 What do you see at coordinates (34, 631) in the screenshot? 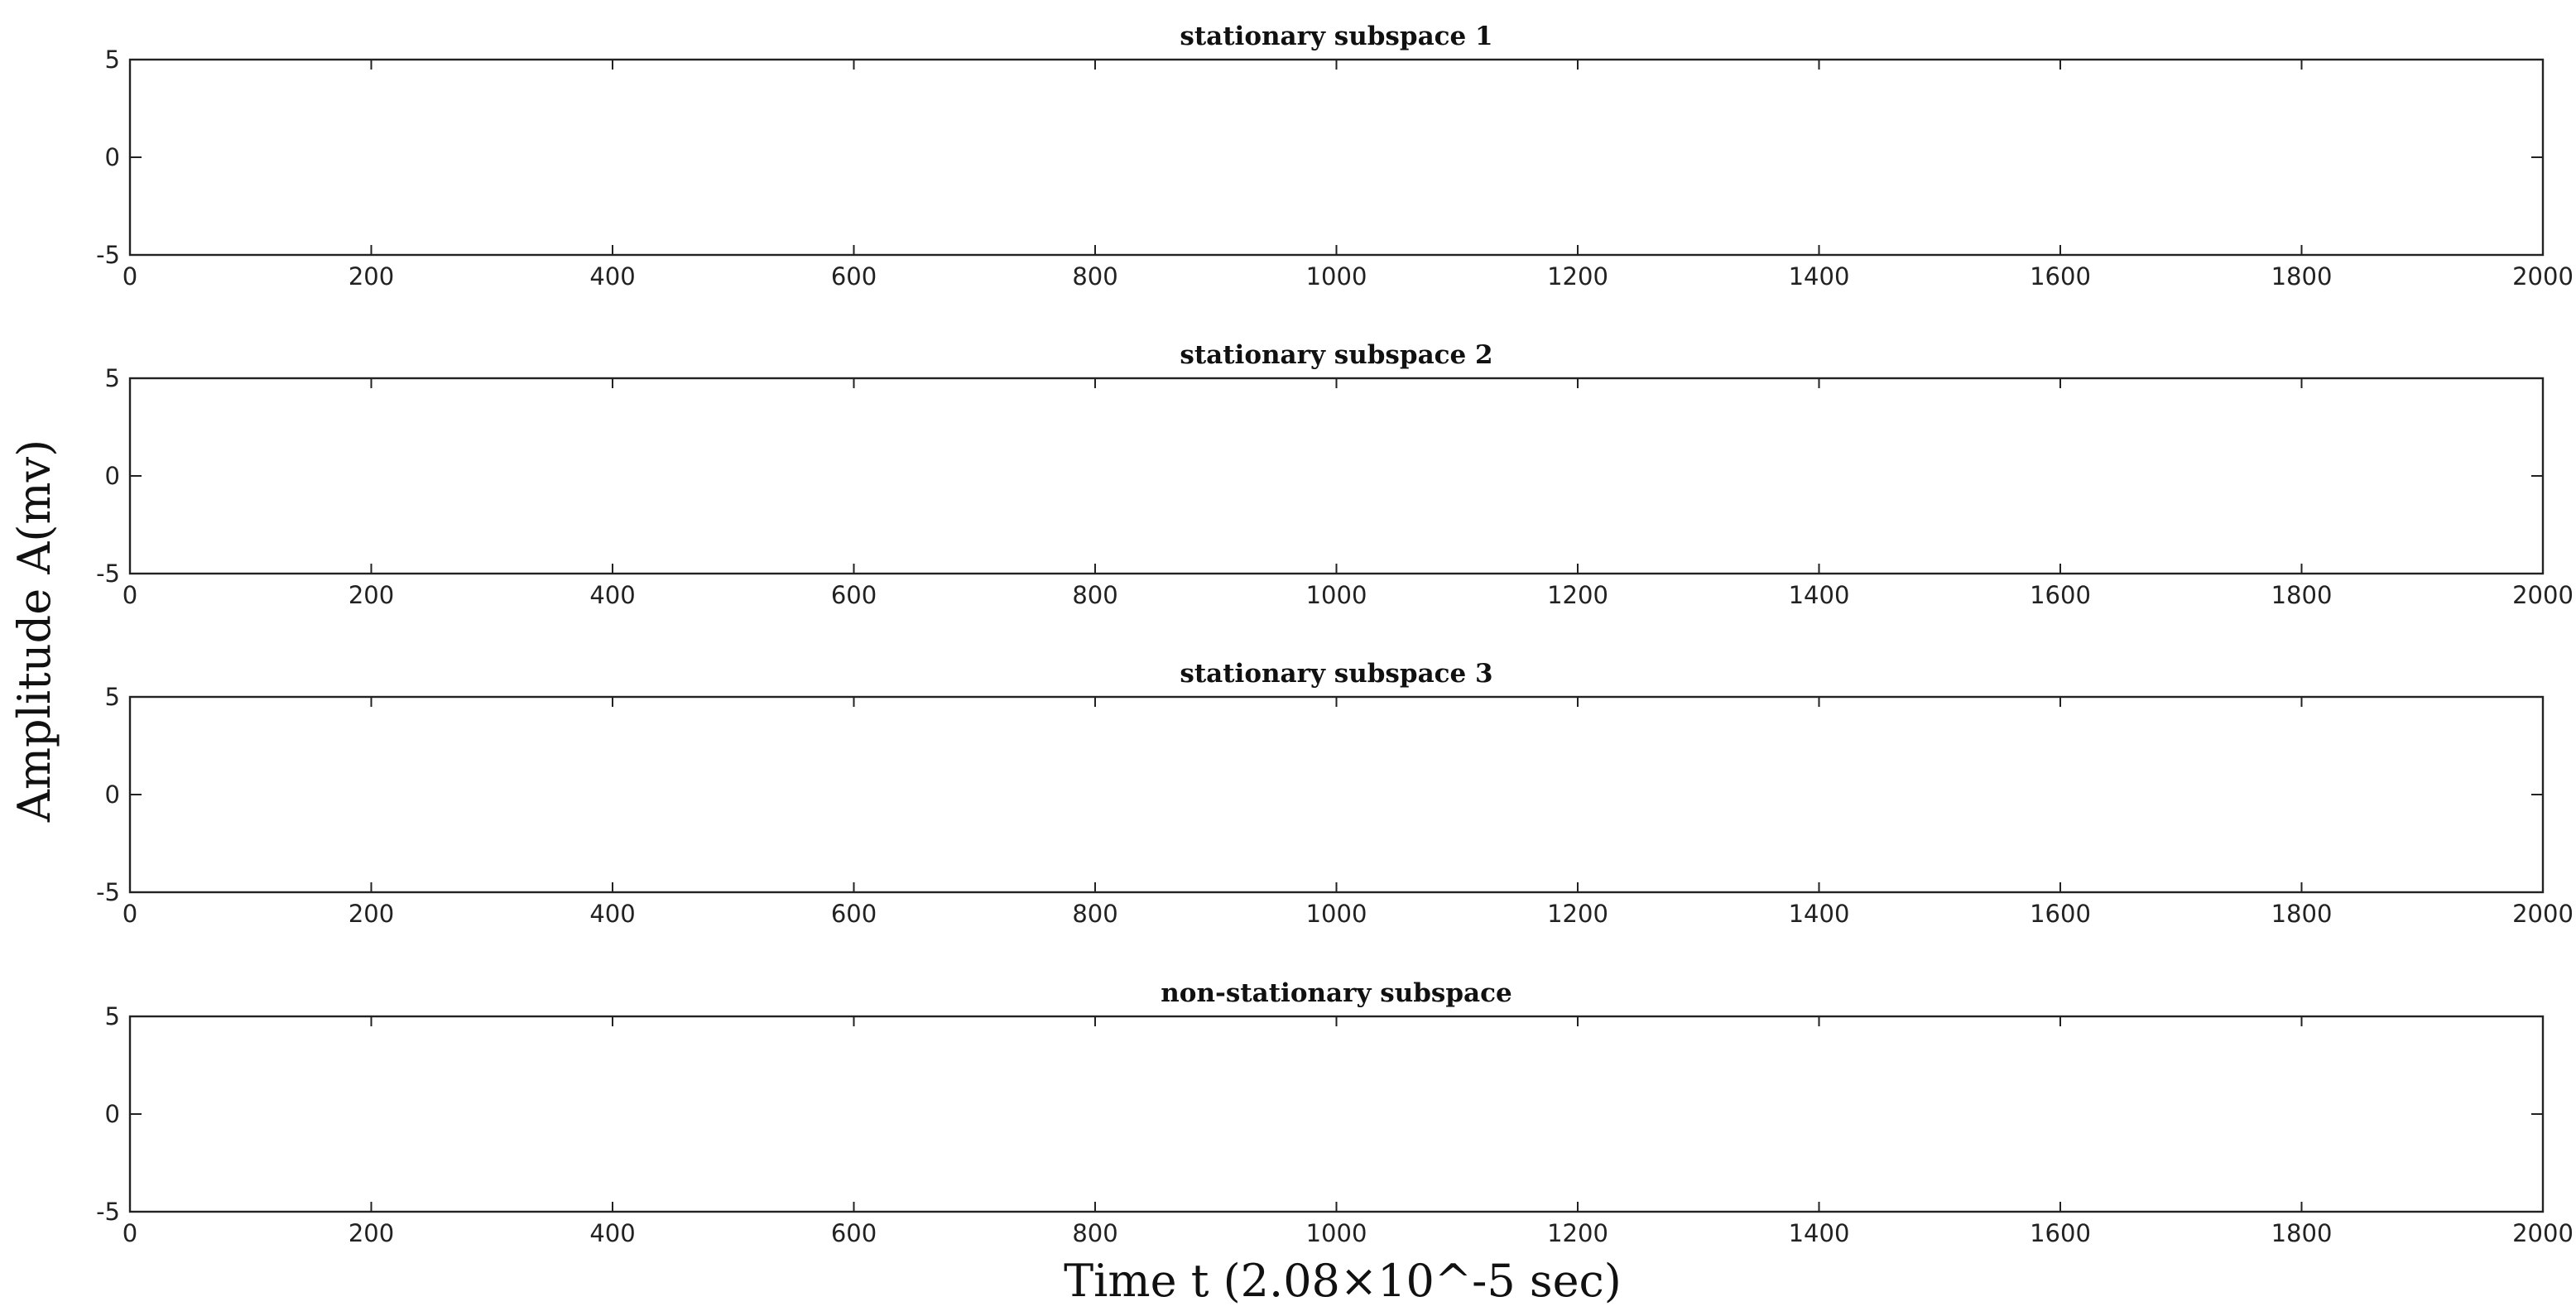
I see `y-axis-label: Amplitude A(mv)` at bounding box center [34, 631].